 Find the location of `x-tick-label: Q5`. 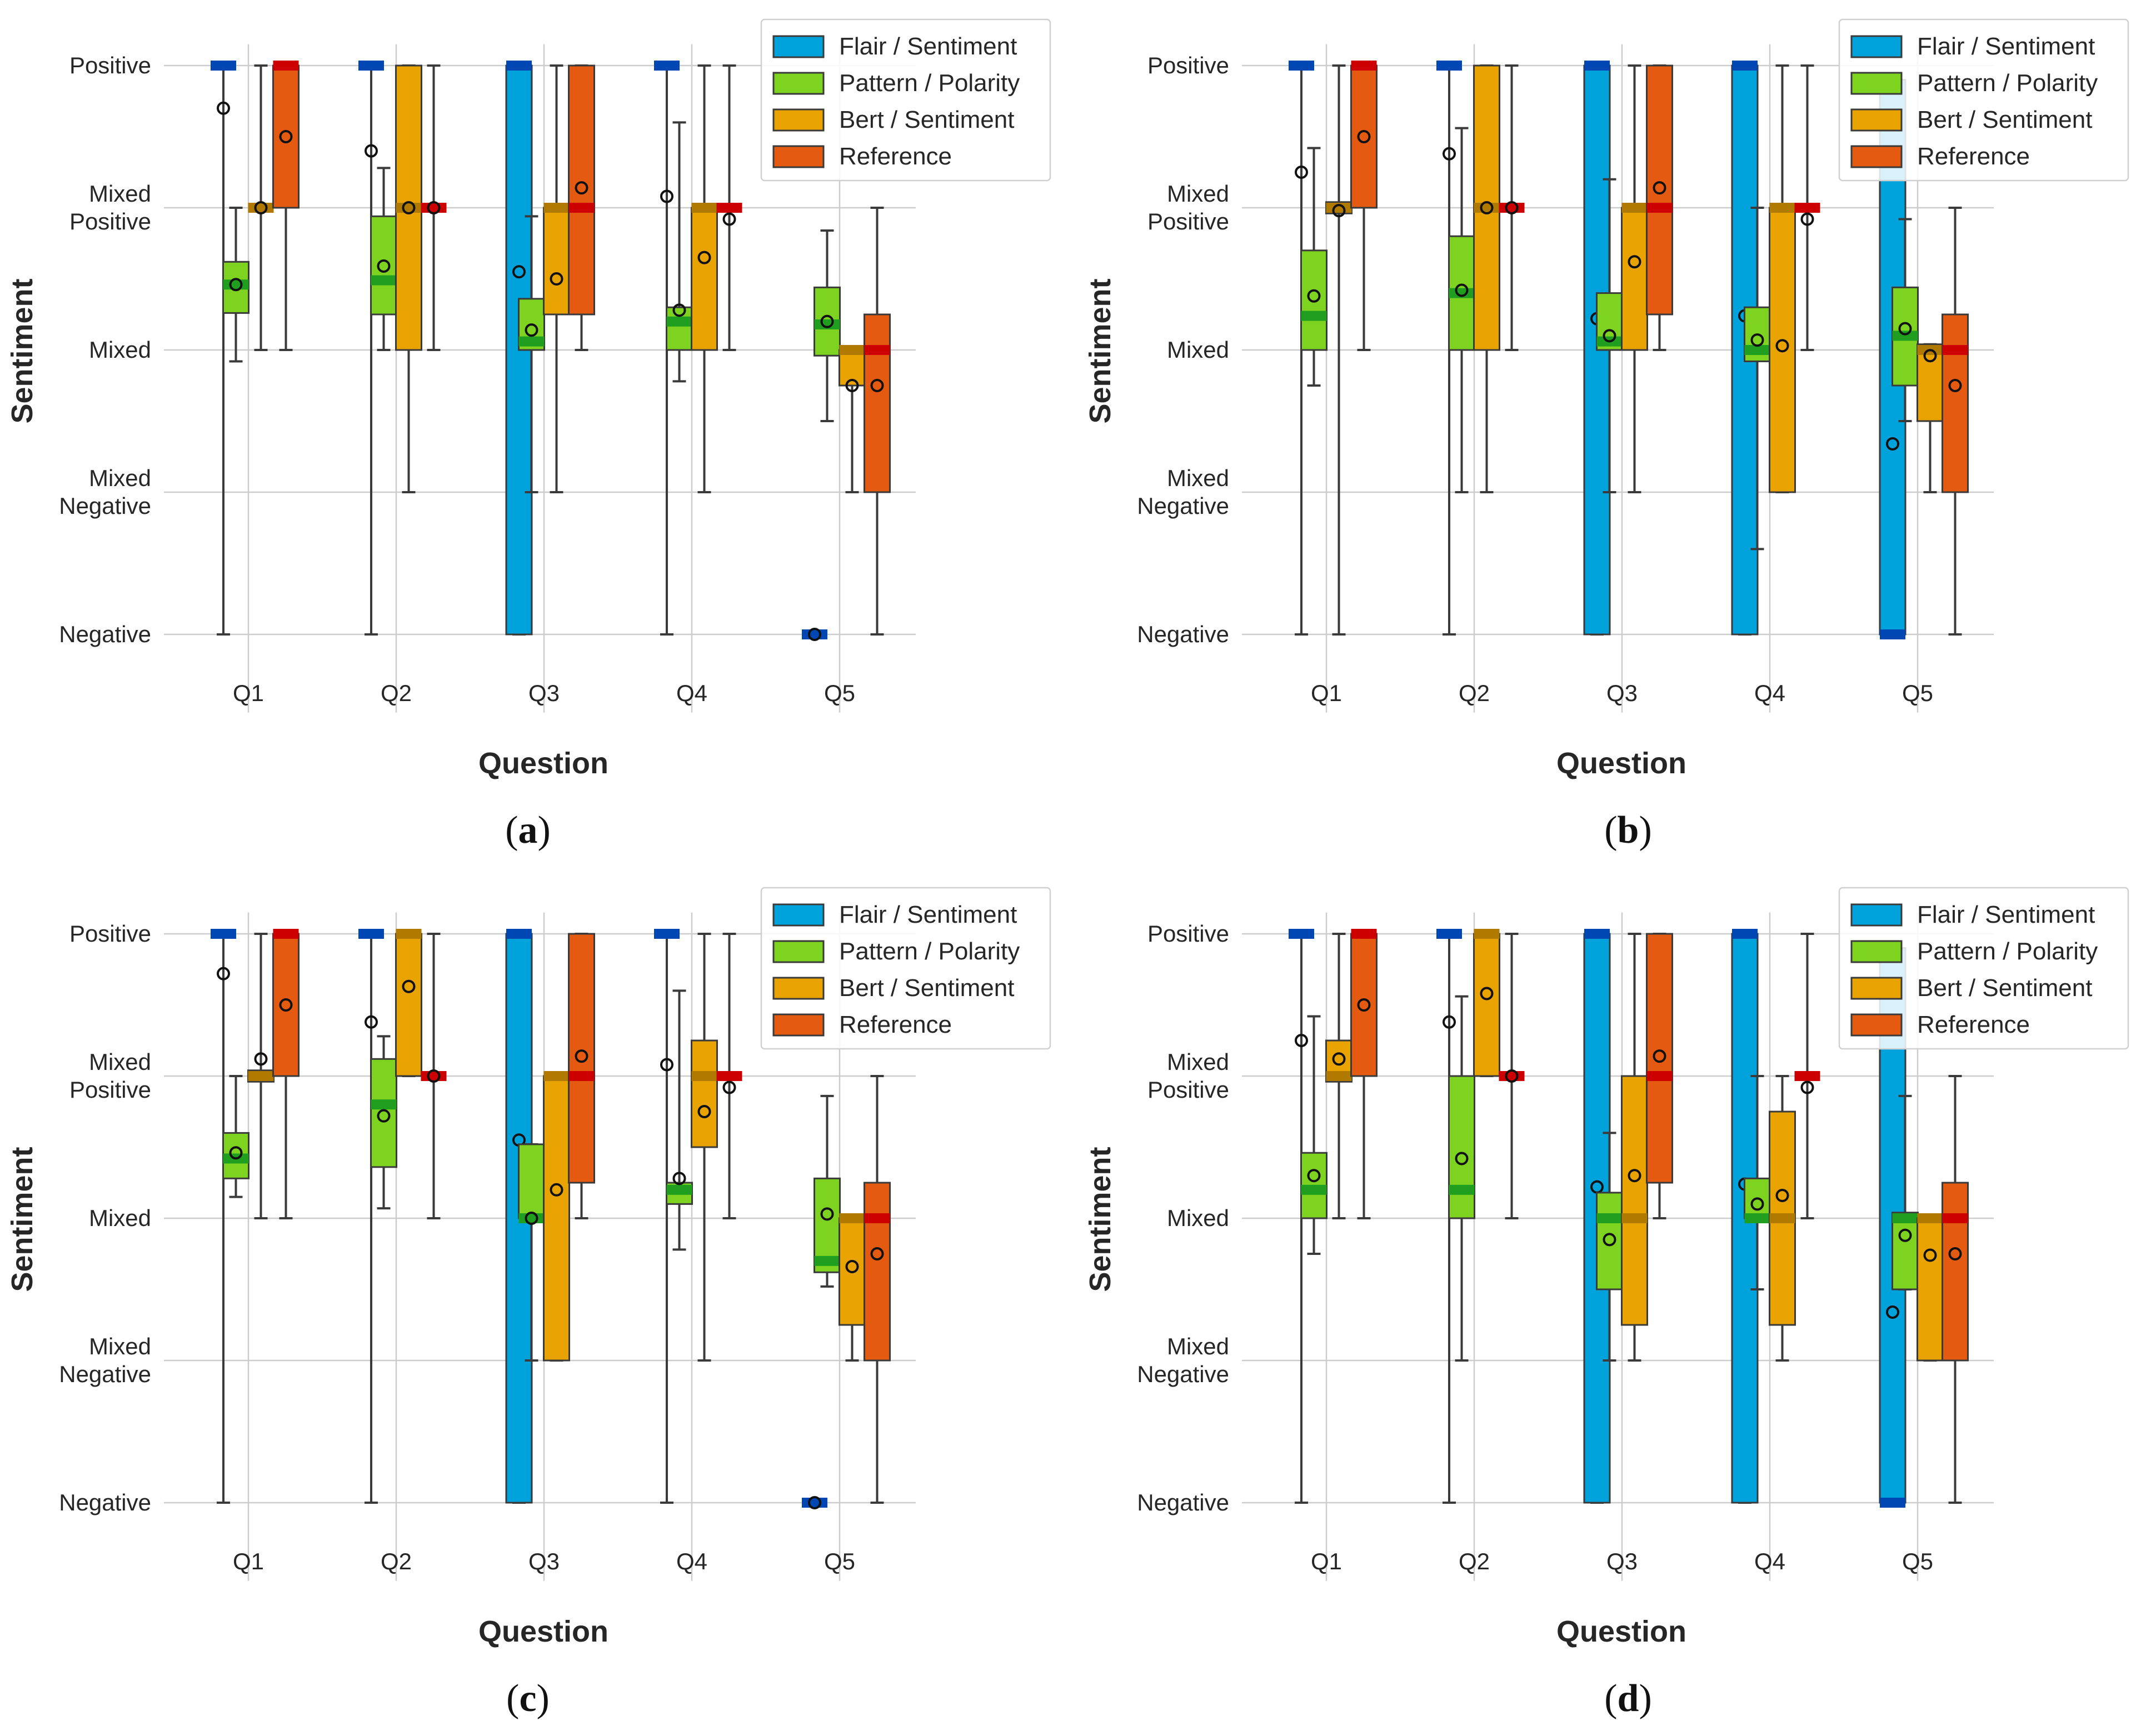

x-tick-label: Q5 is located at coordinates (839, 1561).